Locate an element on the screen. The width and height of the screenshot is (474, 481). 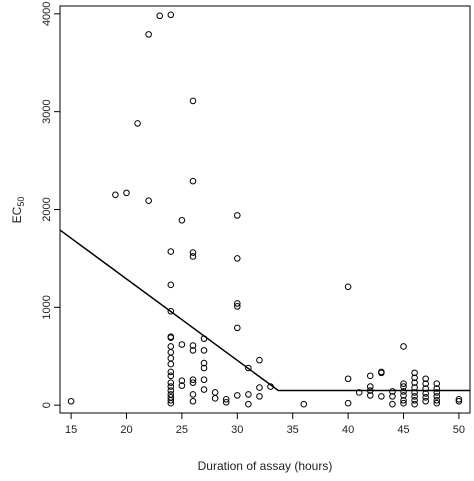
x-tick-label: 15 is located at coordinates (71, 430).